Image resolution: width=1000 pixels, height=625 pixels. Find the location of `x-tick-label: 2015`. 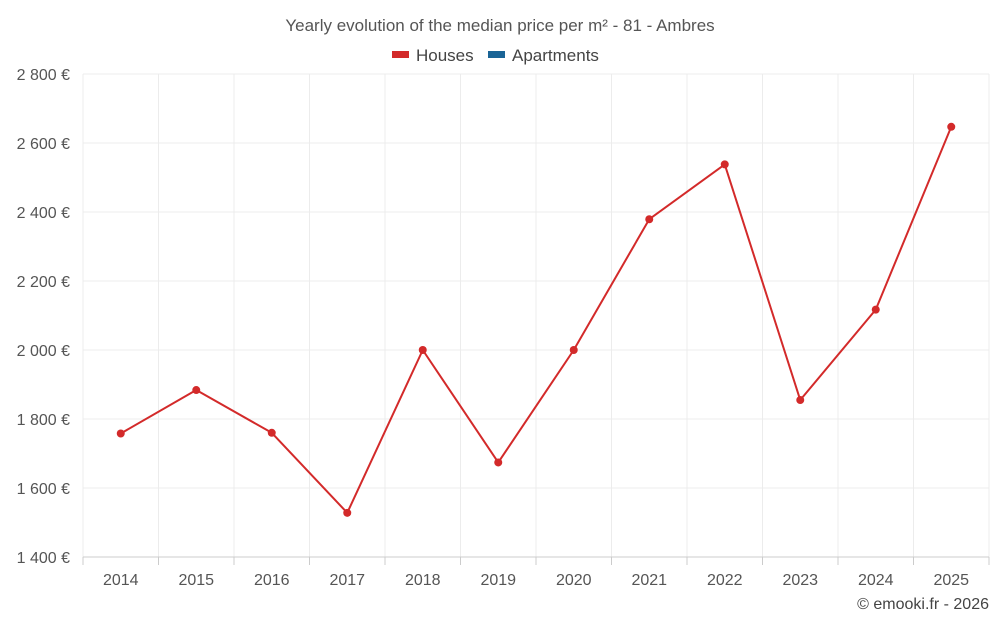

x-tick-label: 2015 is located at coordinates (196, 580).